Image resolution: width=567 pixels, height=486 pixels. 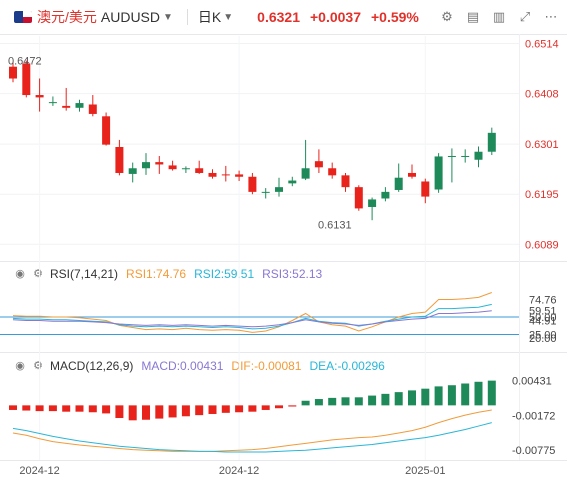 I want to click on time-axis-label: 2025-01, so click(x=425, y=471).